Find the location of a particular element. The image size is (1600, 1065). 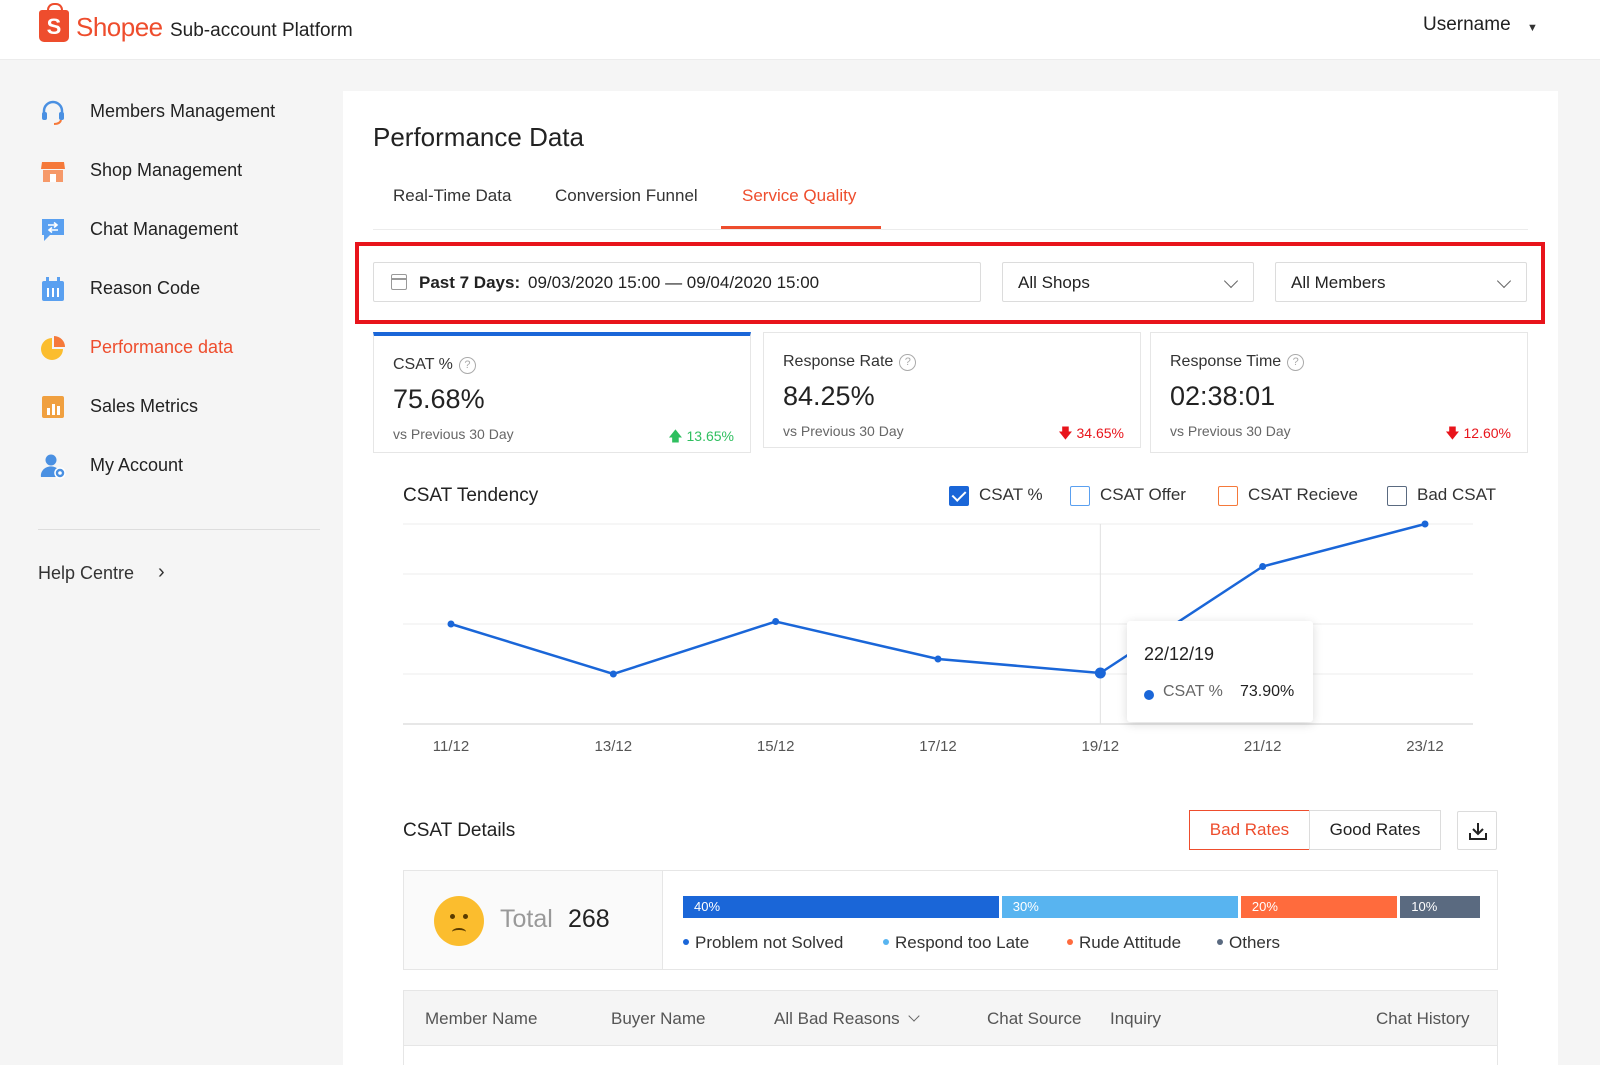

bad-rates-button: Bad Rates is located at coordinates (1249, 830).